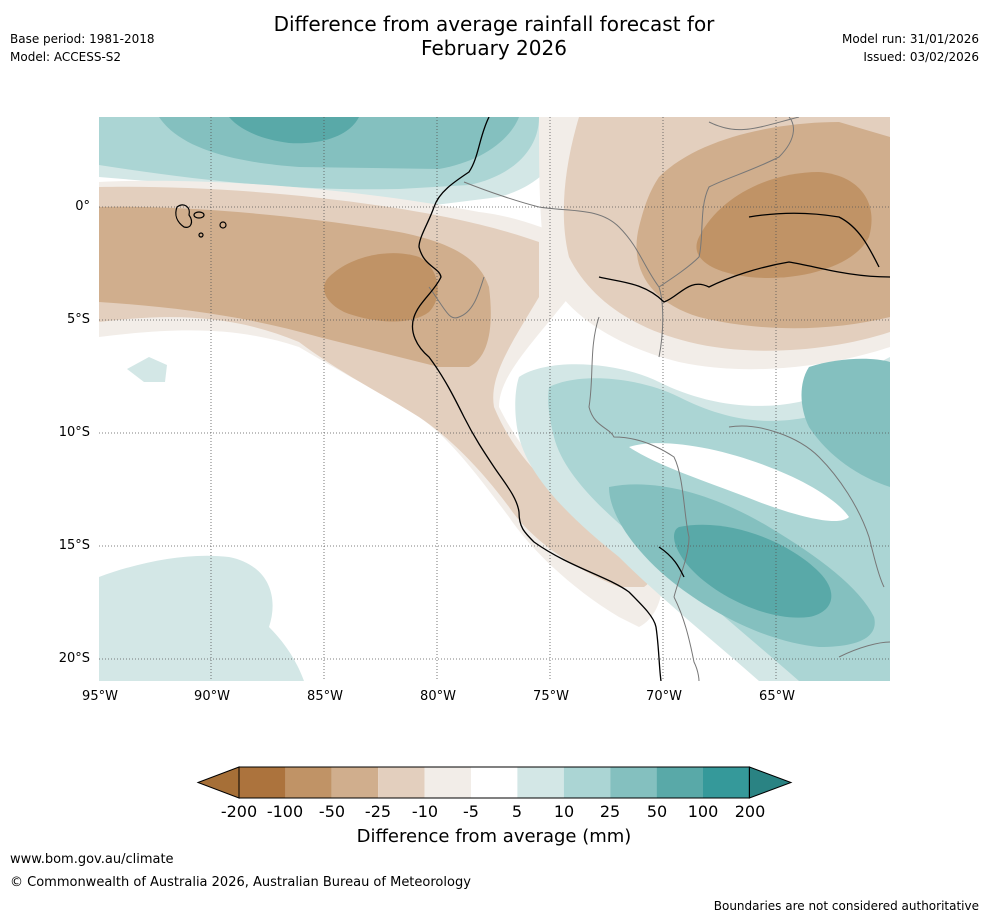 Image resolution: width=988 pixels, height=919 pixels. I want to click on border-venezuela, so click(754, 124).